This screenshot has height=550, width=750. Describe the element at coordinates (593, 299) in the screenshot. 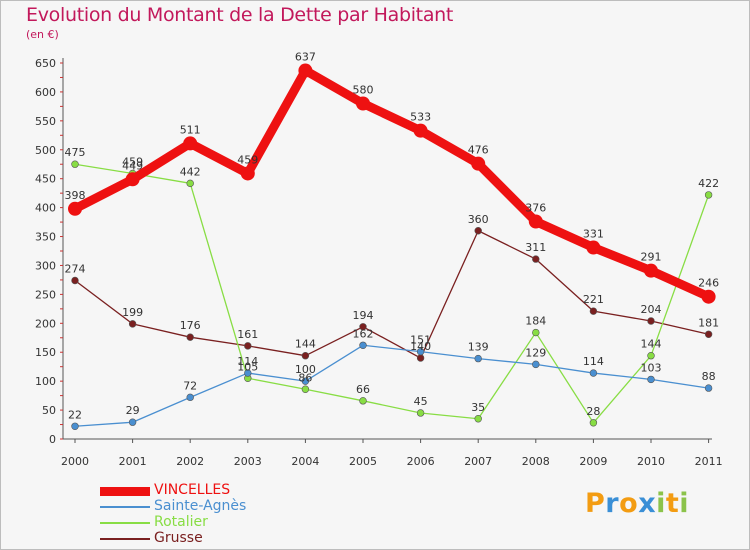

I see `data-label: 221` at that location.